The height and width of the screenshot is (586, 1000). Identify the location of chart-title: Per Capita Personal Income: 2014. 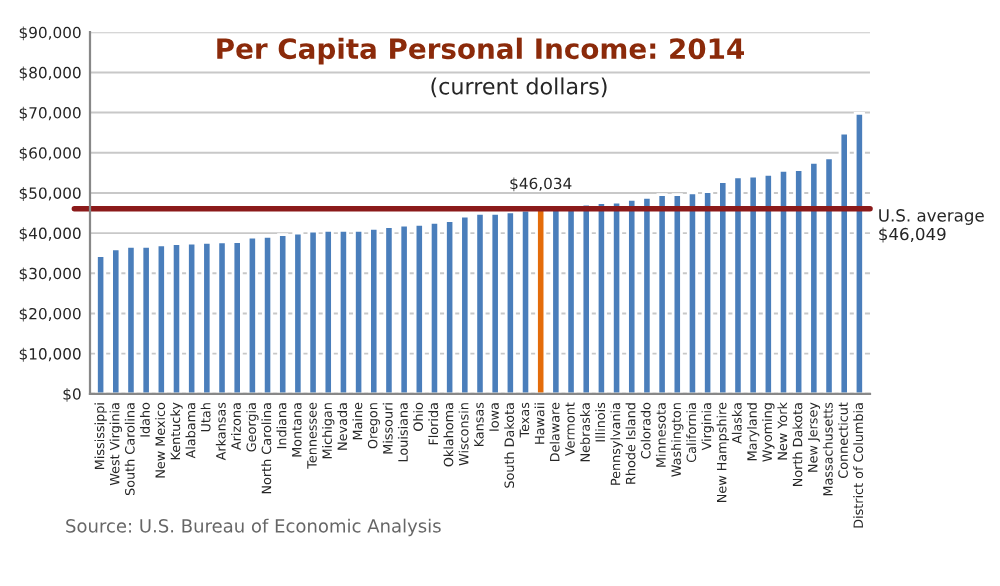
(480, 51).